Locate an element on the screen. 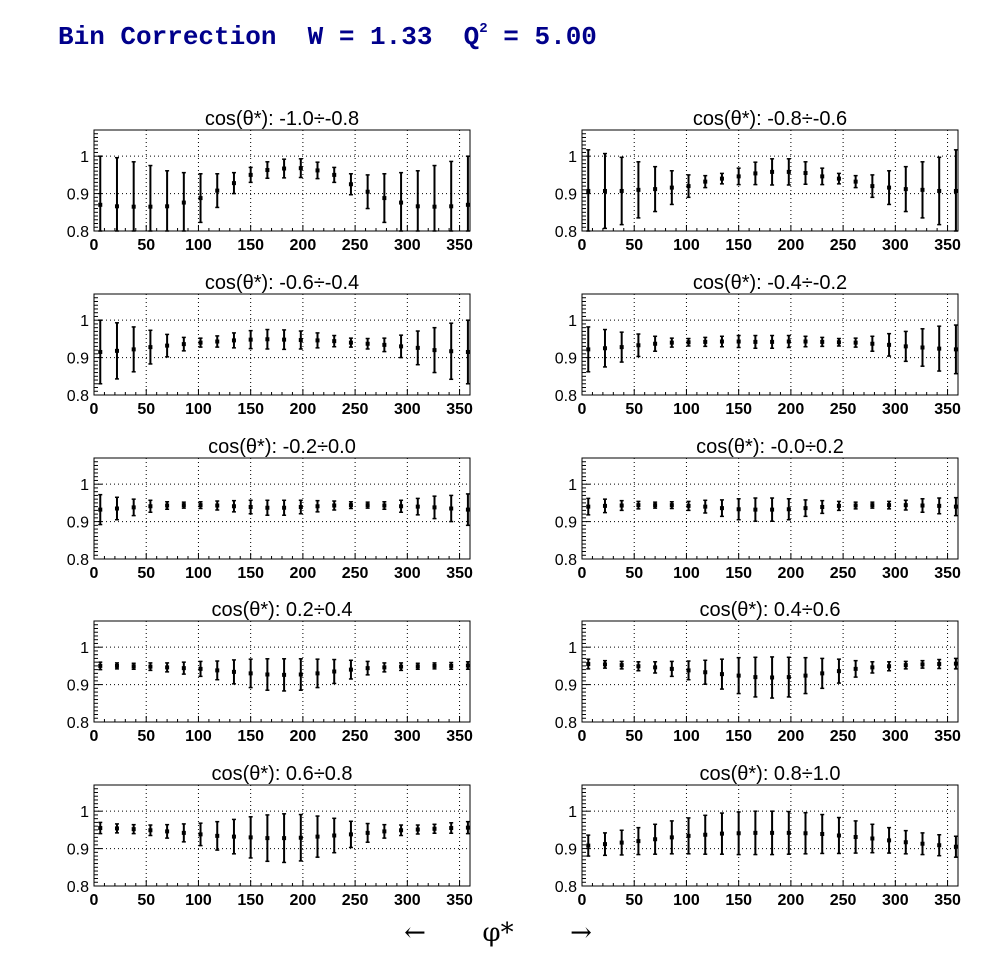  panel-title: cos(θ*): -0.0÷0.2 is located at coordinates (770, 447).